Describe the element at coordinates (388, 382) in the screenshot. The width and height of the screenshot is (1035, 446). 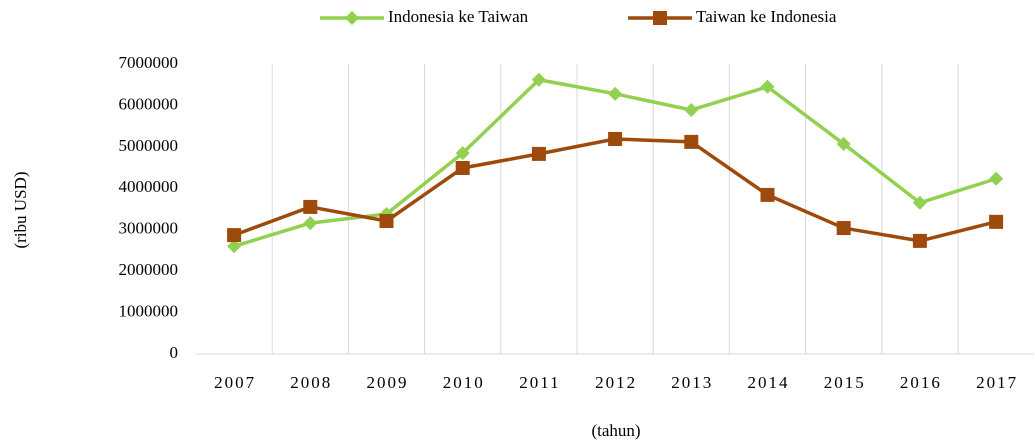
I see `x-tick-label: 2009` at that location.